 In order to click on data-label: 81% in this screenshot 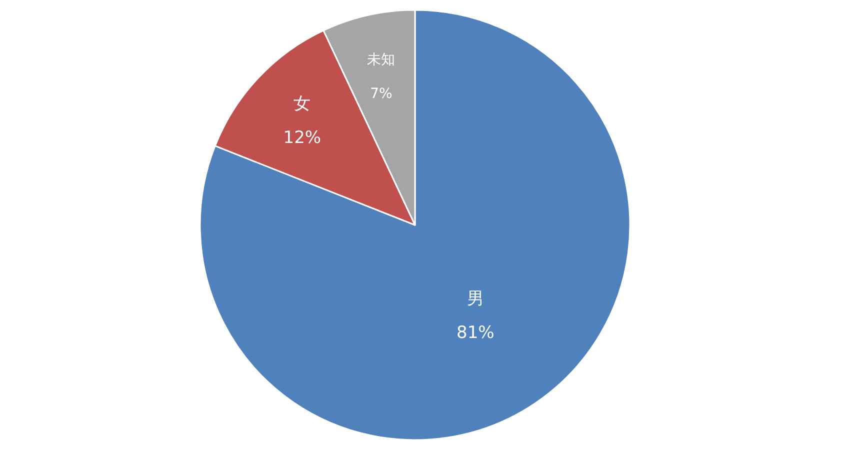, I will do `click(475, 332)`.